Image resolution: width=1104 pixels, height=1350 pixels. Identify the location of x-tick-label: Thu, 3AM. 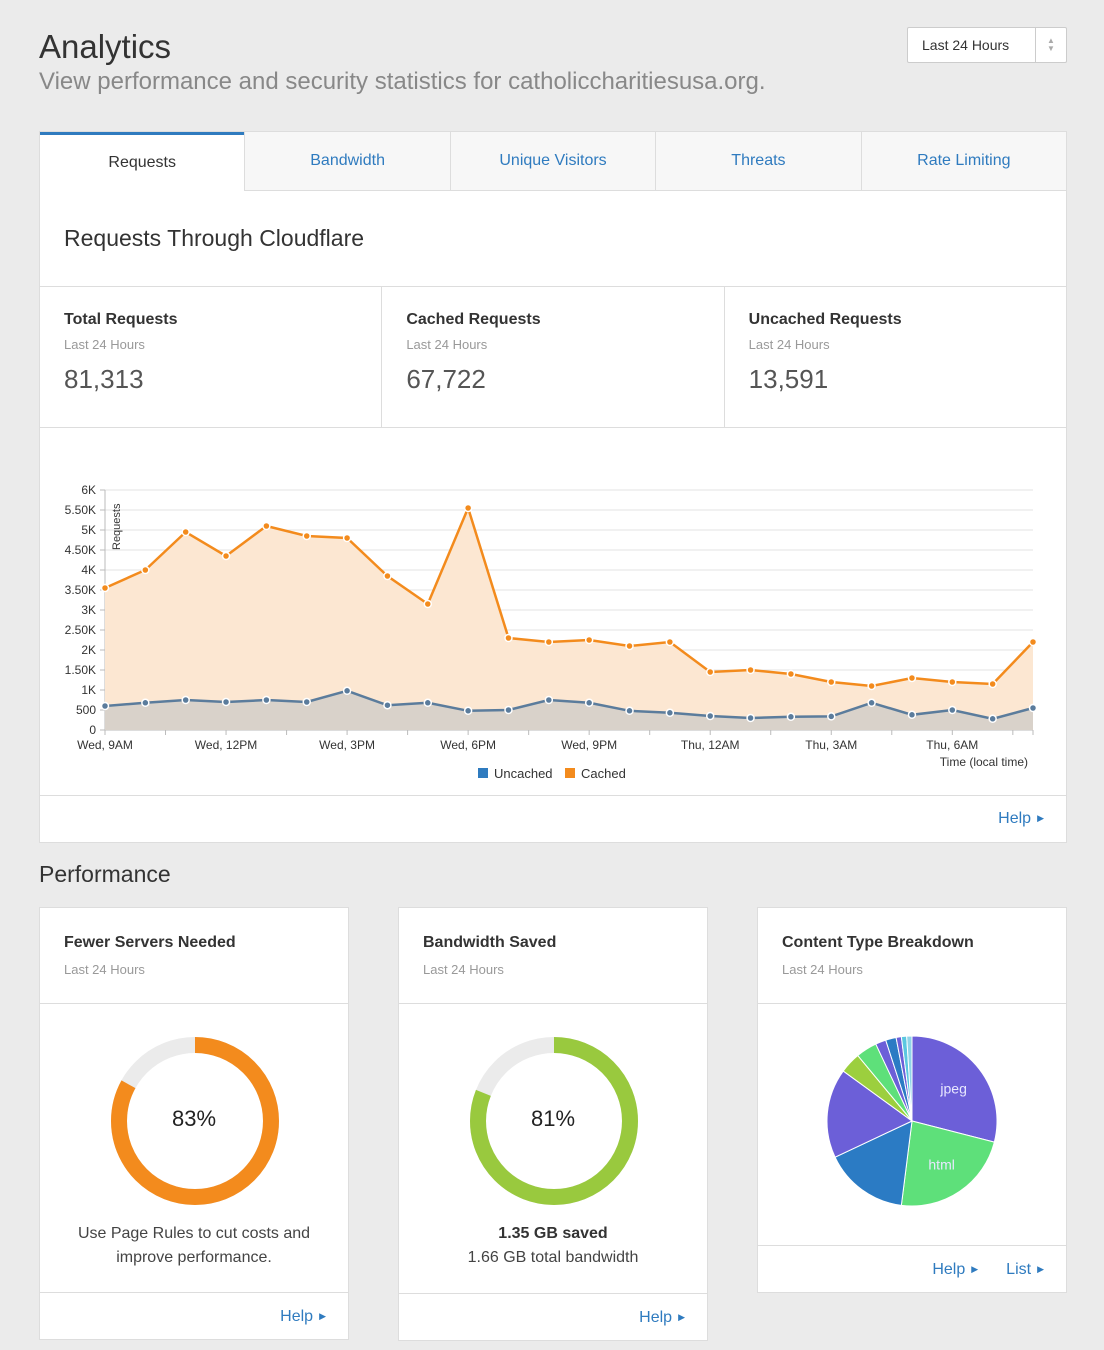
(831, 745).